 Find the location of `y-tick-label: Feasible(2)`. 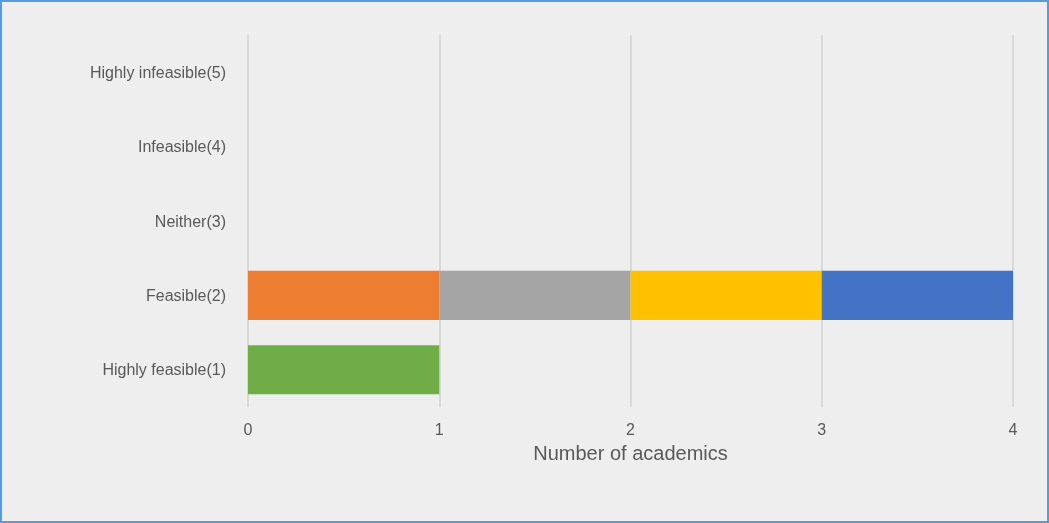

y-tick-label: Feasible(2) is located at coordinates (185, 295).